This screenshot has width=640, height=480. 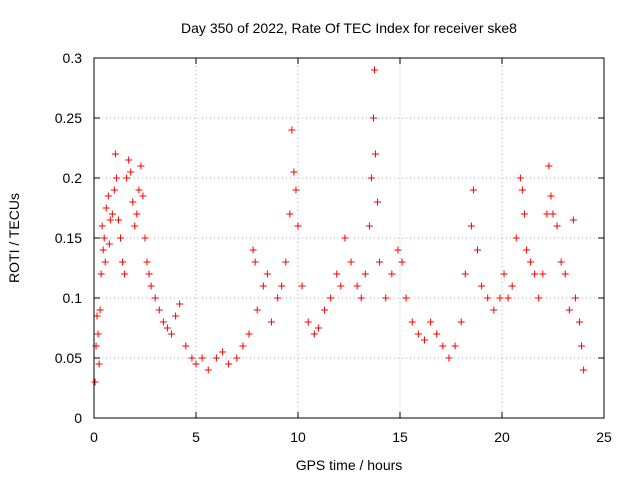 I want to click on y-tick-label: 0, so click(x=78, y=418).